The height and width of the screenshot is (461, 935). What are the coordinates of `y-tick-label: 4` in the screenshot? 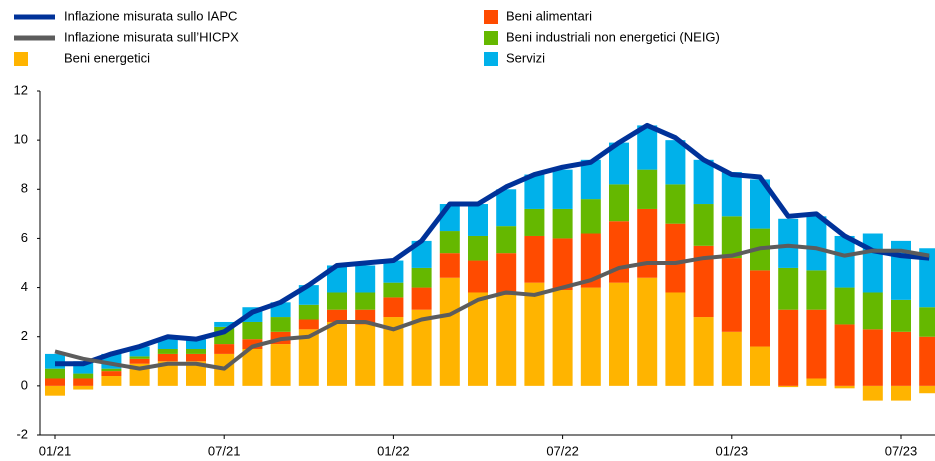 It's located at (24, 286).